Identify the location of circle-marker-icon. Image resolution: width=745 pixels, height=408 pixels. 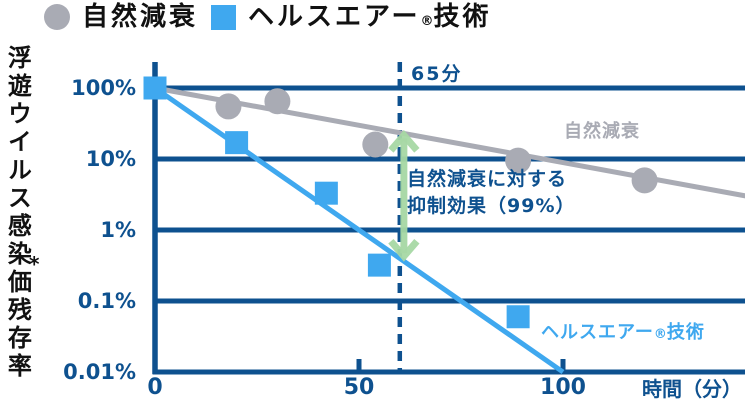
(57, 17).